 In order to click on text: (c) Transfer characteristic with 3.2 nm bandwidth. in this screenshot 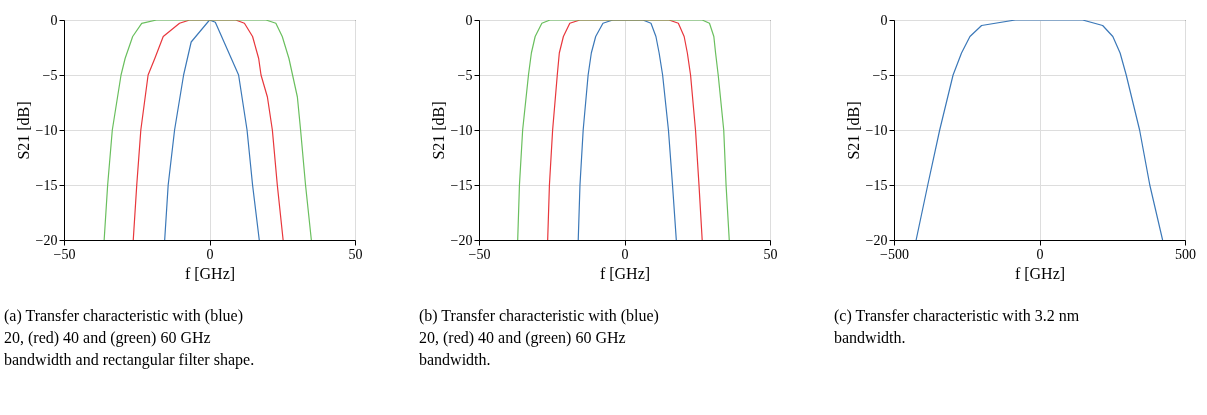, I will do `click(957, 326)`.